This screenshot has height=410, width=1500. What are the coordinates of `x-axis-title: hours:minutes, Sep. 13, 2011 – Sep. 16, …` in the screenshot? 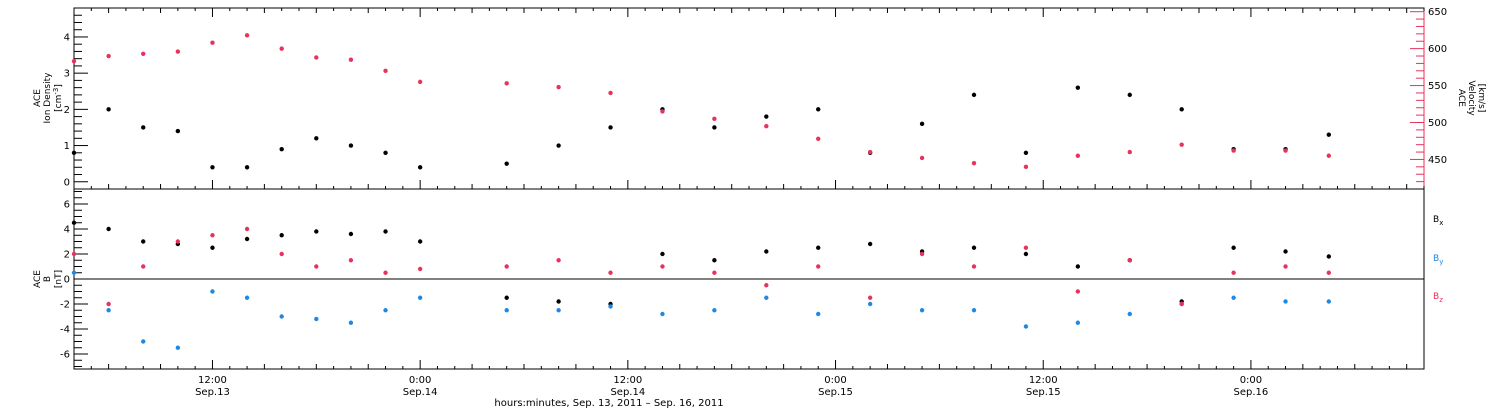 It's located at (608, 403).